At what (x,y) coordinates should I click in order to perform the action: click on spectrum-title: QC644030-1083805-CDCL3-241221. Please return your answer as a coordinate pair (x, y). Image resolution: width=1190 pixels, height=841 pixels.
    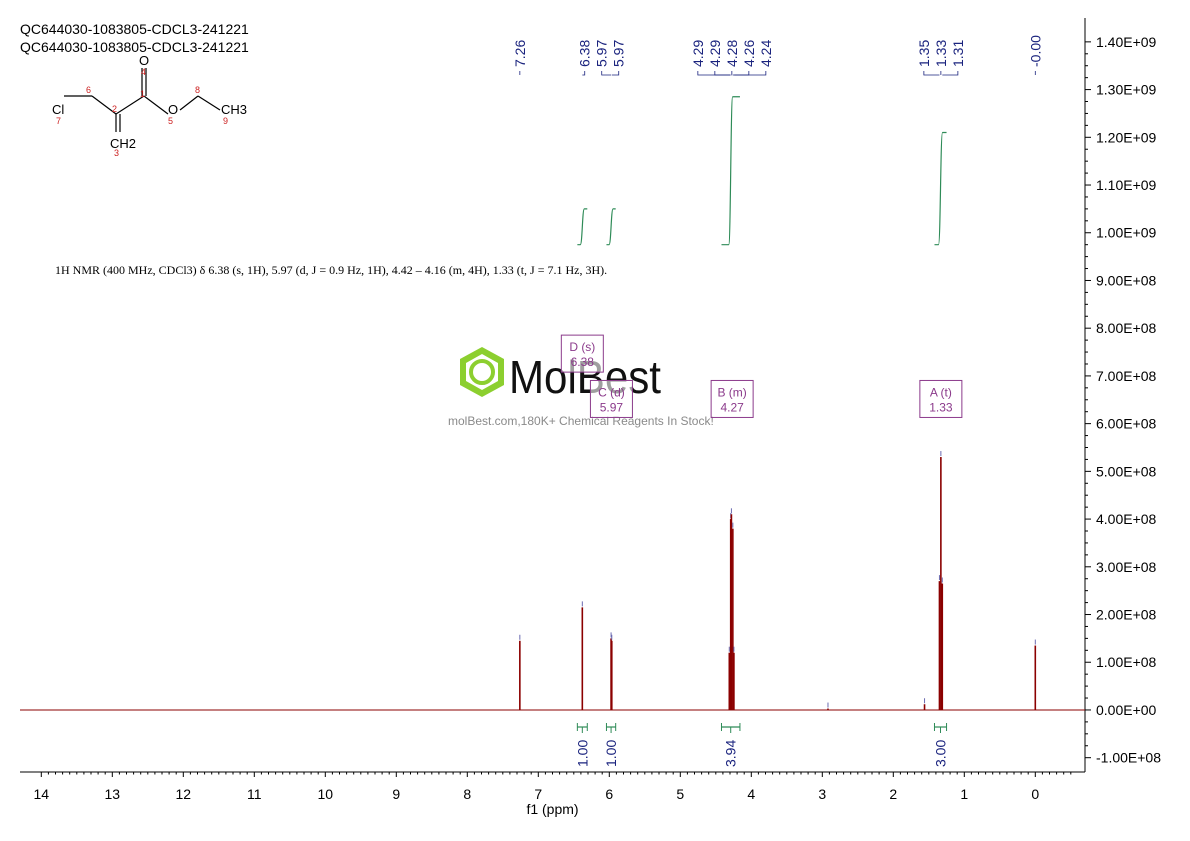
    Looking at the image, I should click on (134, 29).